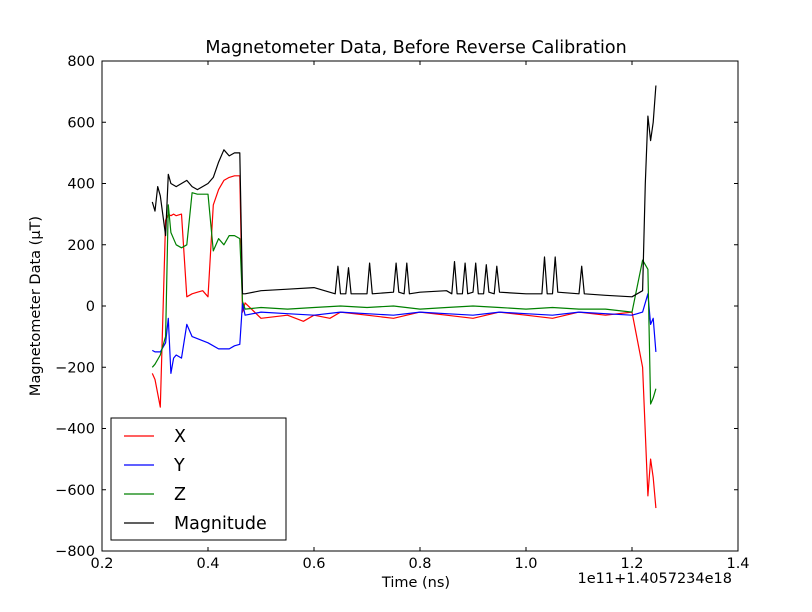 This screenshot has height=612, width=812. I want to click on x-axis-label: Time (ns), so click(415, 583).